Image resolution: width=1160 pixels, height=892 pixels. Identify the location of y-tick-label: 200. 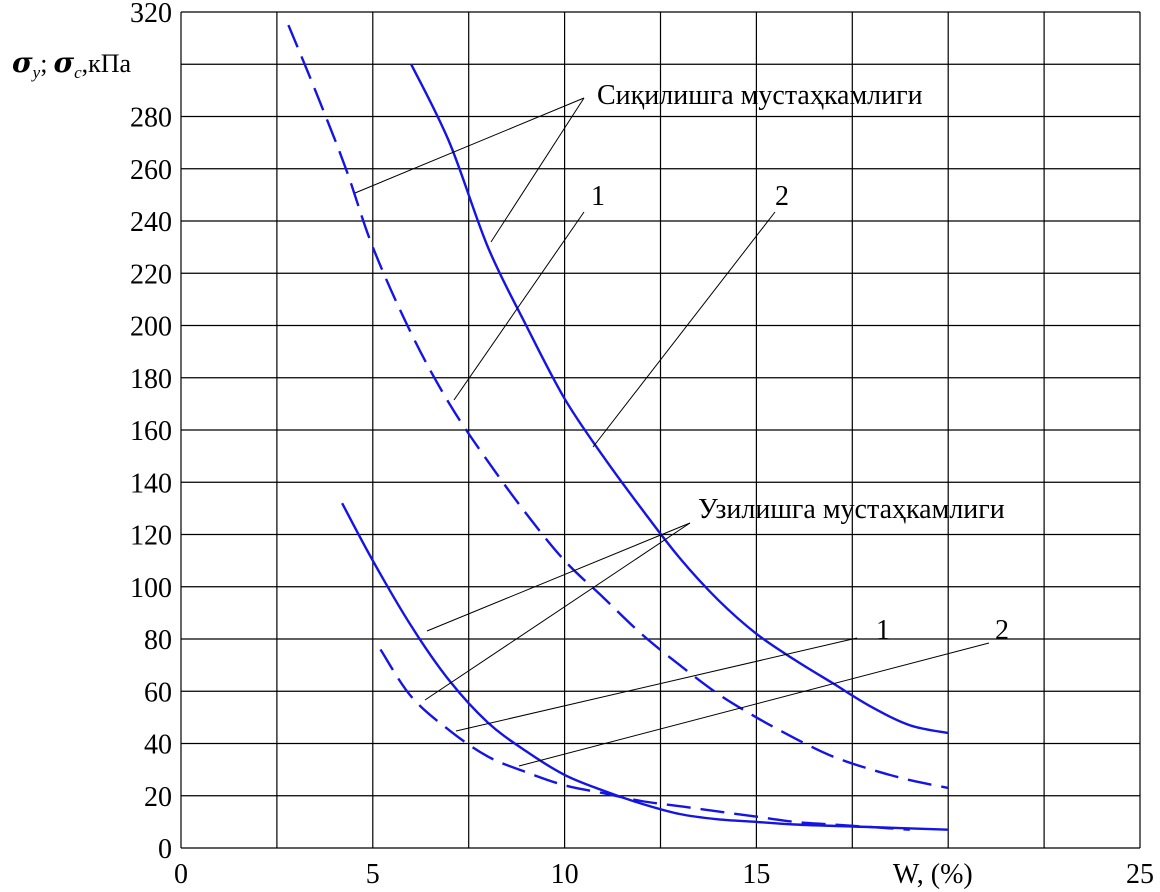
(151, 327).